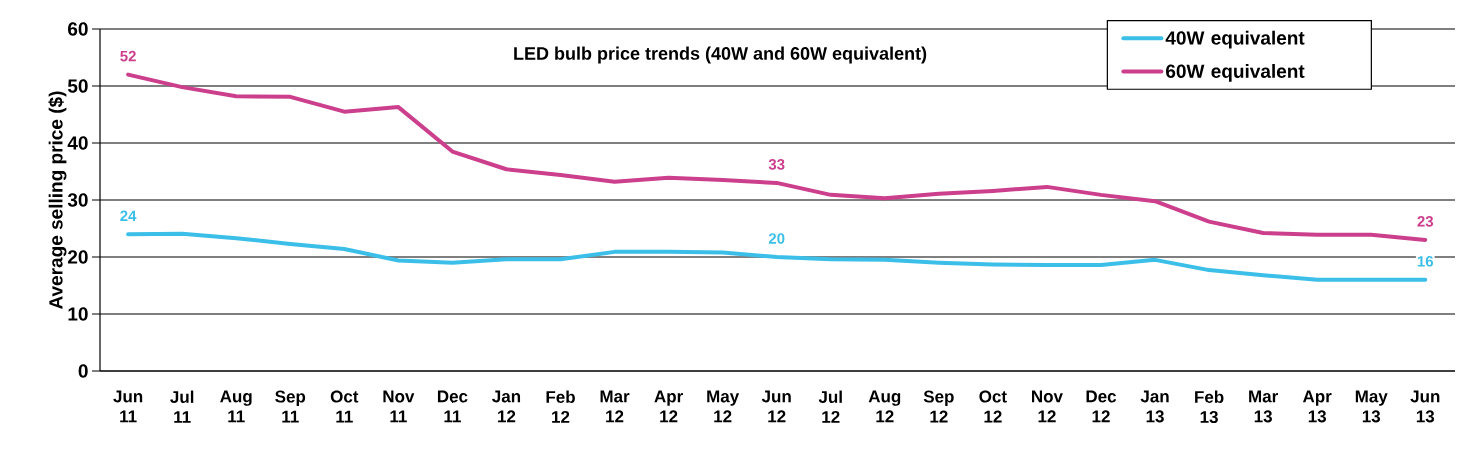 The height and width of the screenshot is (475, 1468). I want to click on x-tick-label: Mar 12, so click(615, 406).